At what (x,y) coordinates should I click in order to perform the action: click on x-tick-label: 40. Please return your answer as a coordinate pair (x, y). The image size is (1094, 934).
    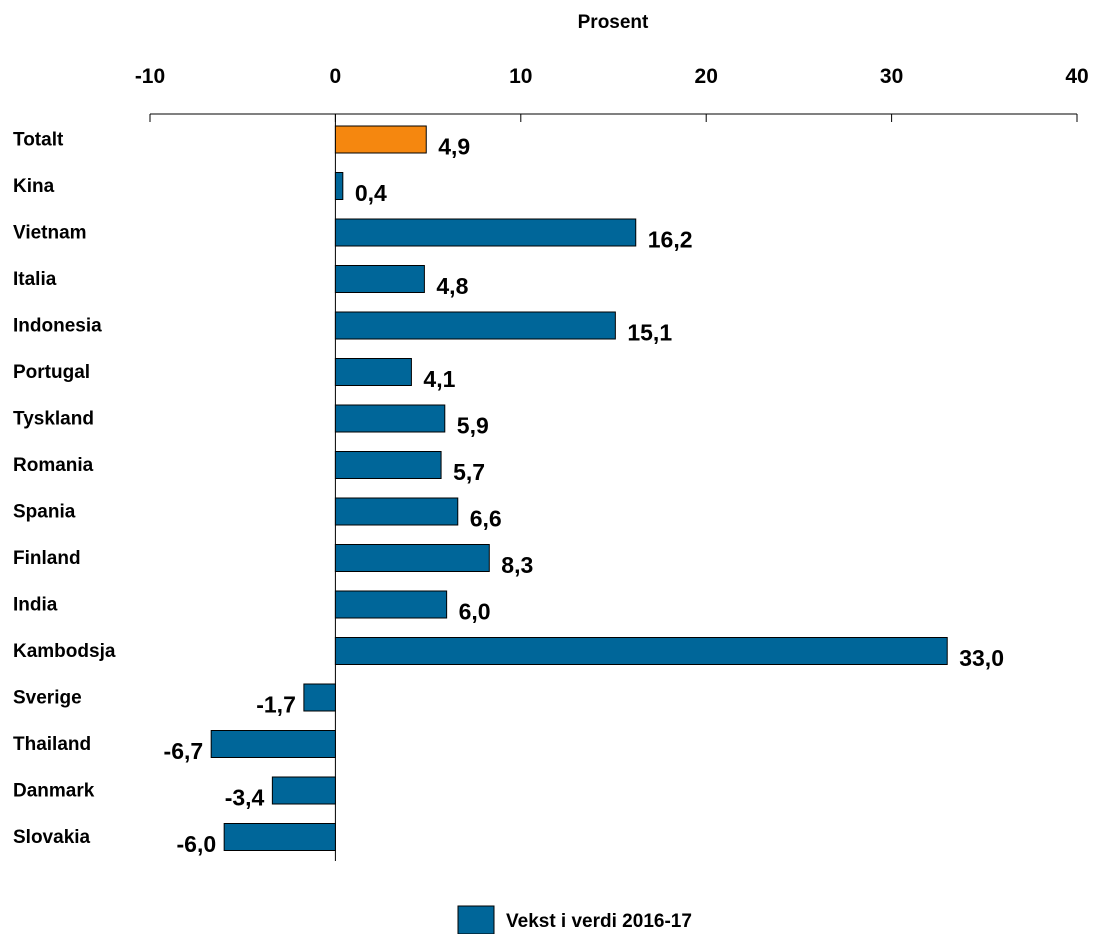
    Looking at the image, I should click on (1076, 76).